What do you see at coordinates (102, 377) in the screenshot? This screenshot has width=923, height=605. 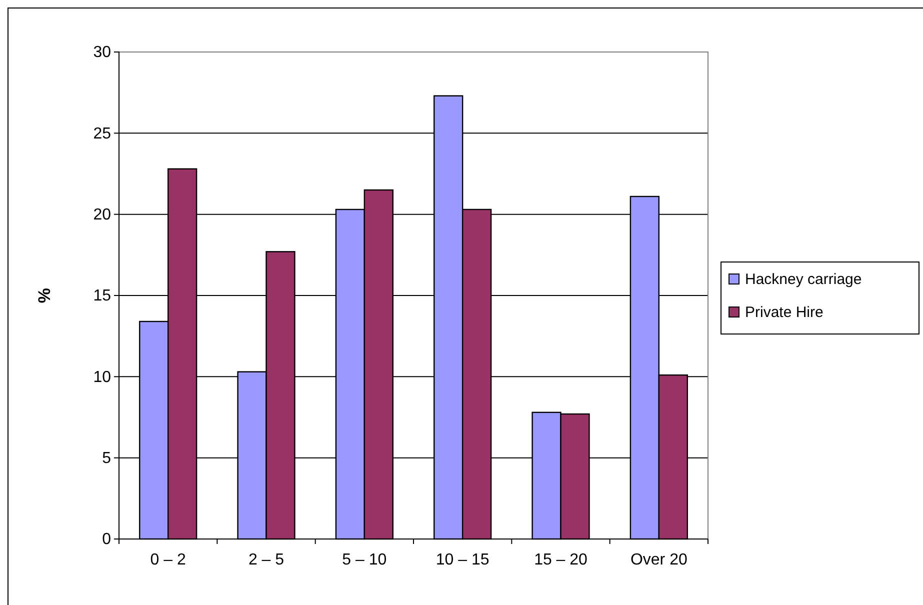 I see `y-tick-label: 10` at bounding box center [102, 377].